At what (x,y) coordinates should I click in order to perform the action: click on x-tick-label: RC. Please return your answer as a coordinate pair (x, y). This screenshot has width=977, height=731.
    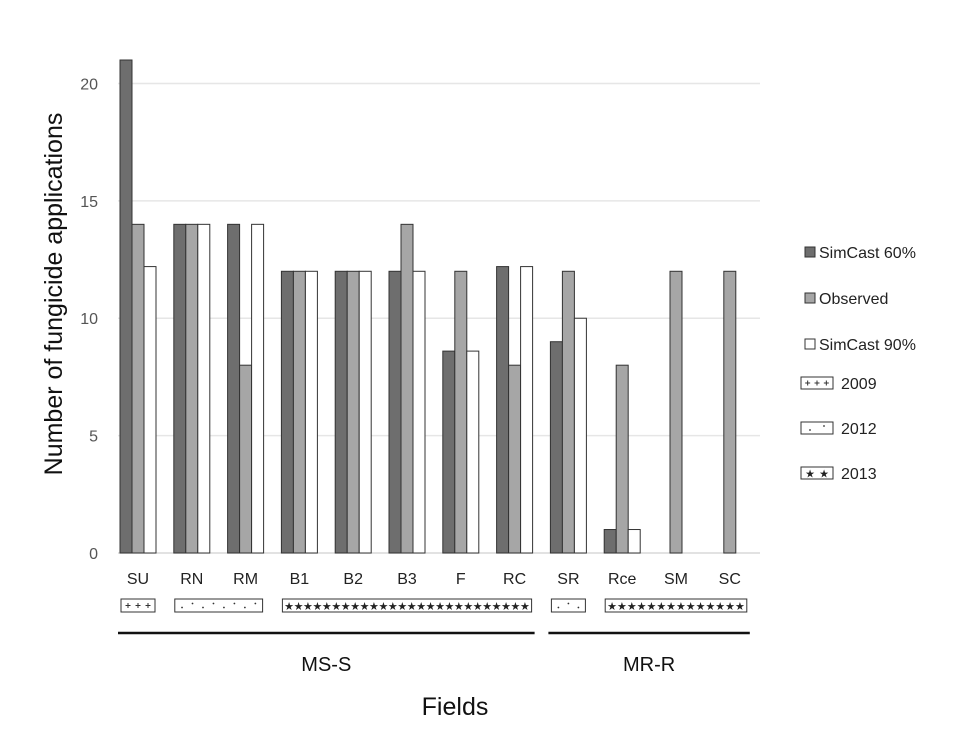
    Looking at the image, I should click on (514, 579).